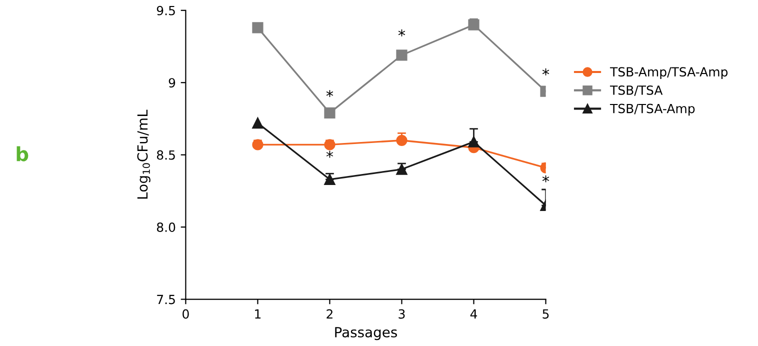 This screenshot has width=758, height=346. What do you see at coordinates (166, 299) in the screenshot?
I see `y-tick-label: 7.5` at bounding box center [166, 299].